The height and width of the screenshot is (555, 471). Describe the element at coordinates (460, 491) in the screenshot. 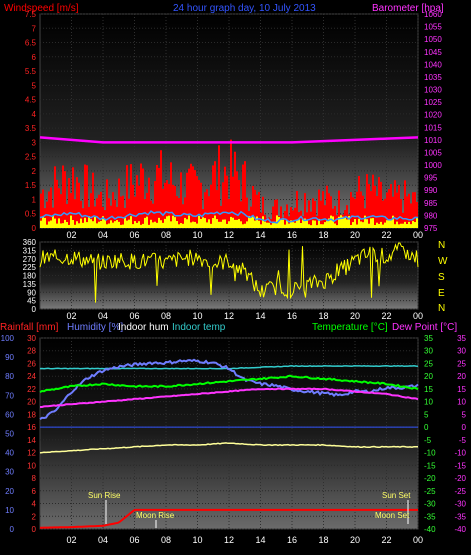

I see `dew-point-tick-label: -25` at that location.